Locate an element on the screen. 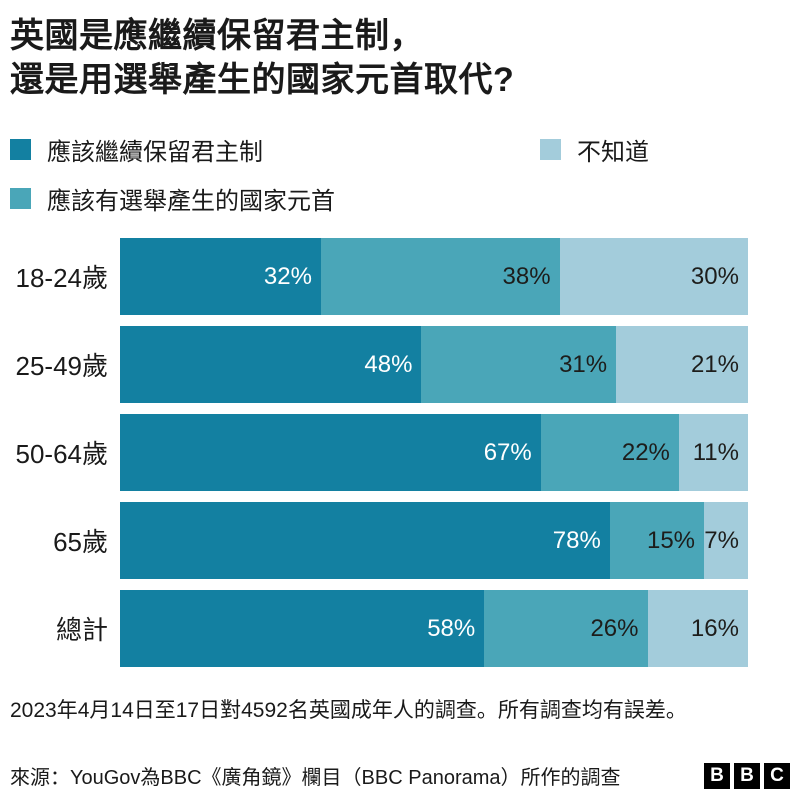 The image size is (800, 802). legend-item-elected-head: 應該有選舉產生的國家元首 is located at coordinates (275, 198).